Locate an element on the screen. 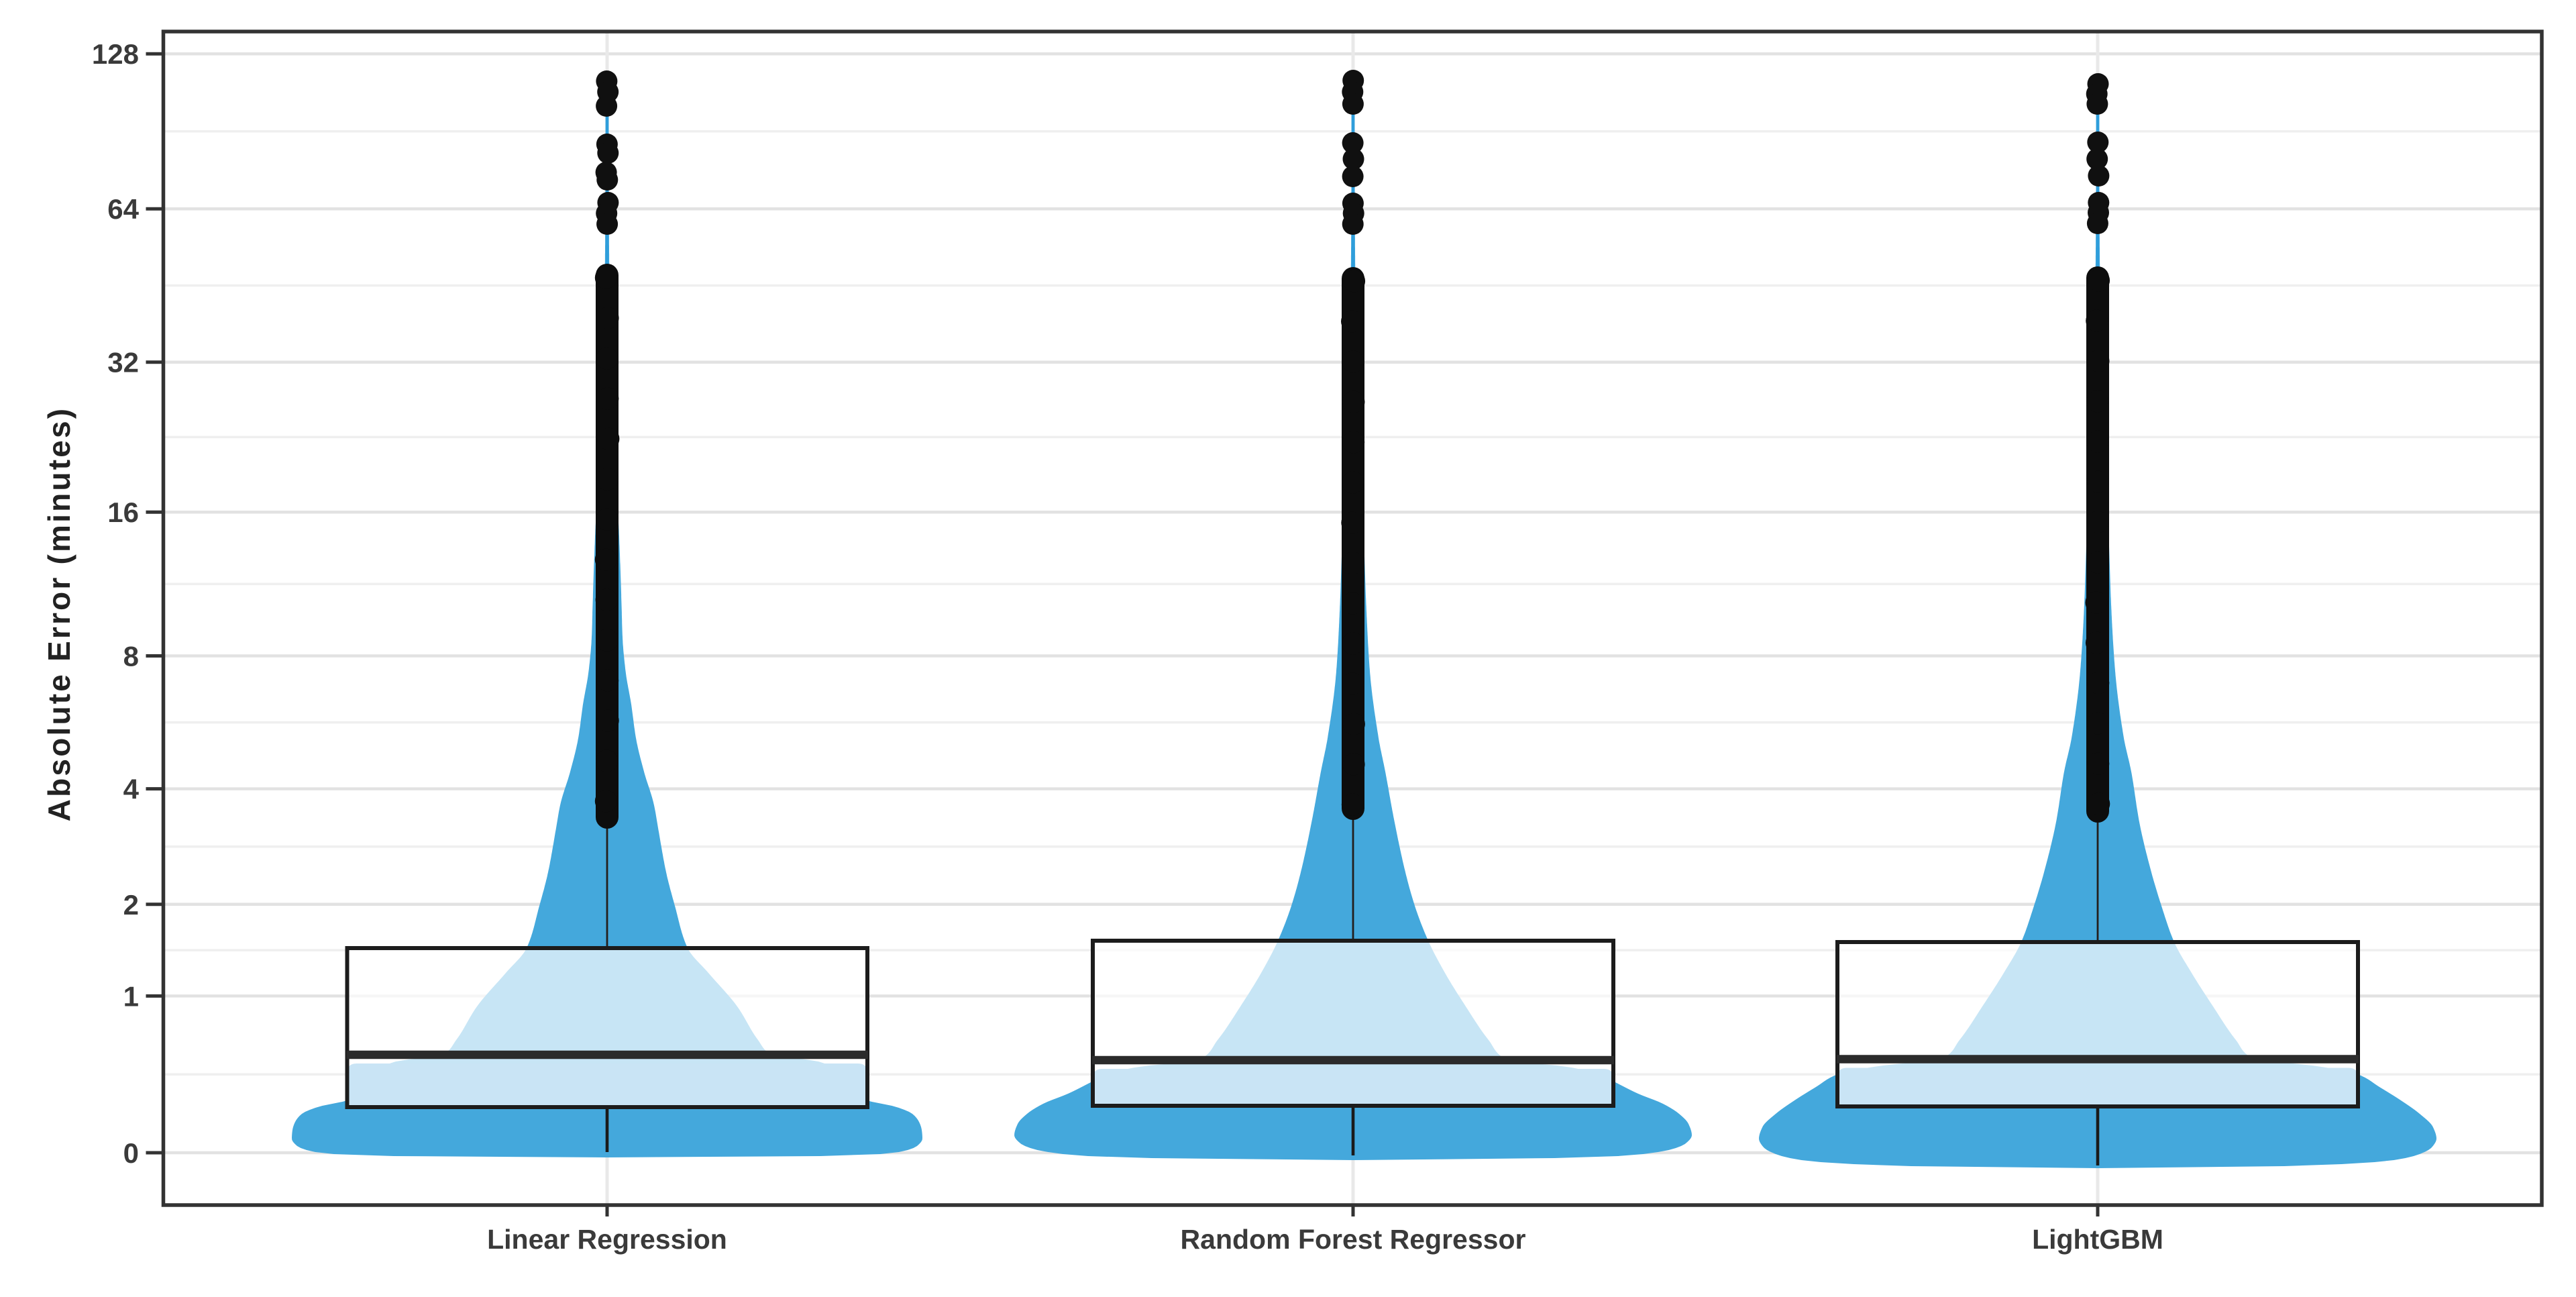 This screenshot has width=2576, height=1297. svg-text: 0 is located at coordinates (131, 1153).